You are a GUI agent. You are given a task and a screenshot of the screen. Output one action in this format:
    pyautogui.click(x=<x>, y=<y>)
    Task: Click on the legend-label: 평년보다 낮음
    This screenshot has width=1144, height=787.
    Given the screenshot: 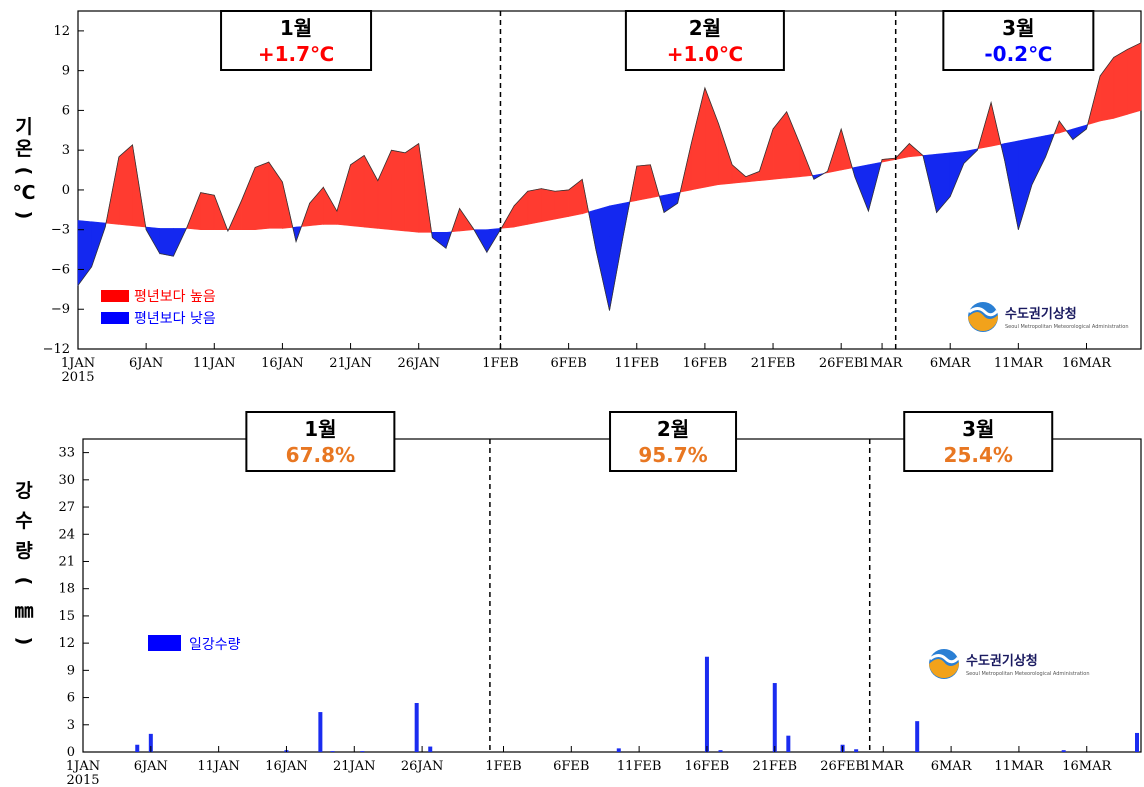 What is the action you would take?
    pyautogui.click(x=175, y=319)
    